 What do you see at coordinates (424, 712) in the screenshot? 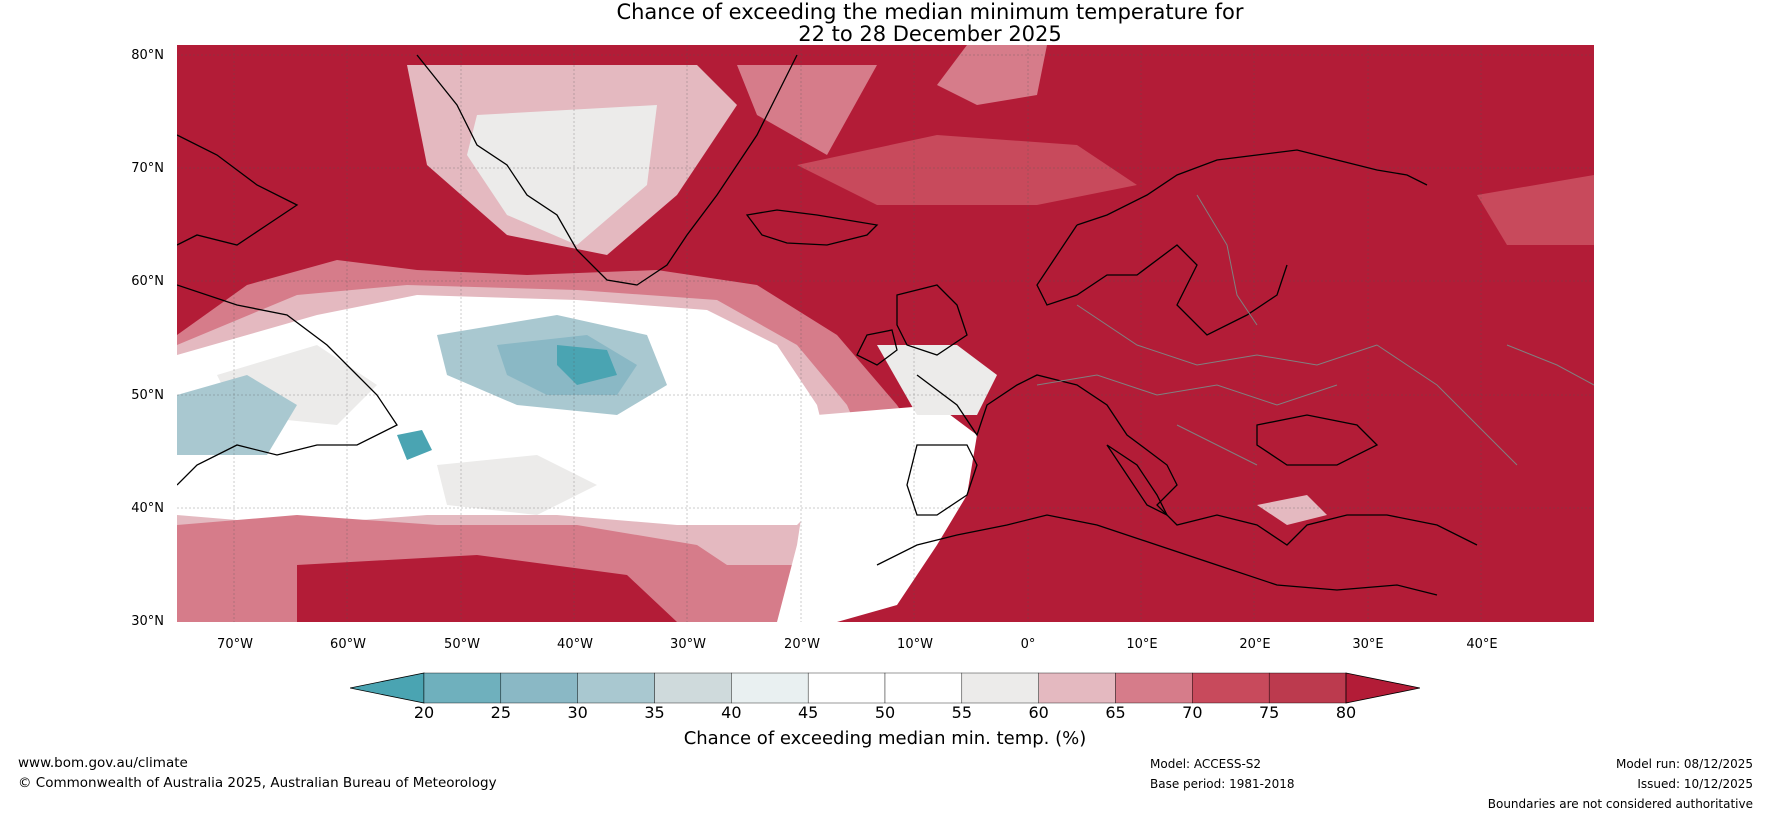
I see `colorbar-tick-label: 20` at bounding box center [424, 712].